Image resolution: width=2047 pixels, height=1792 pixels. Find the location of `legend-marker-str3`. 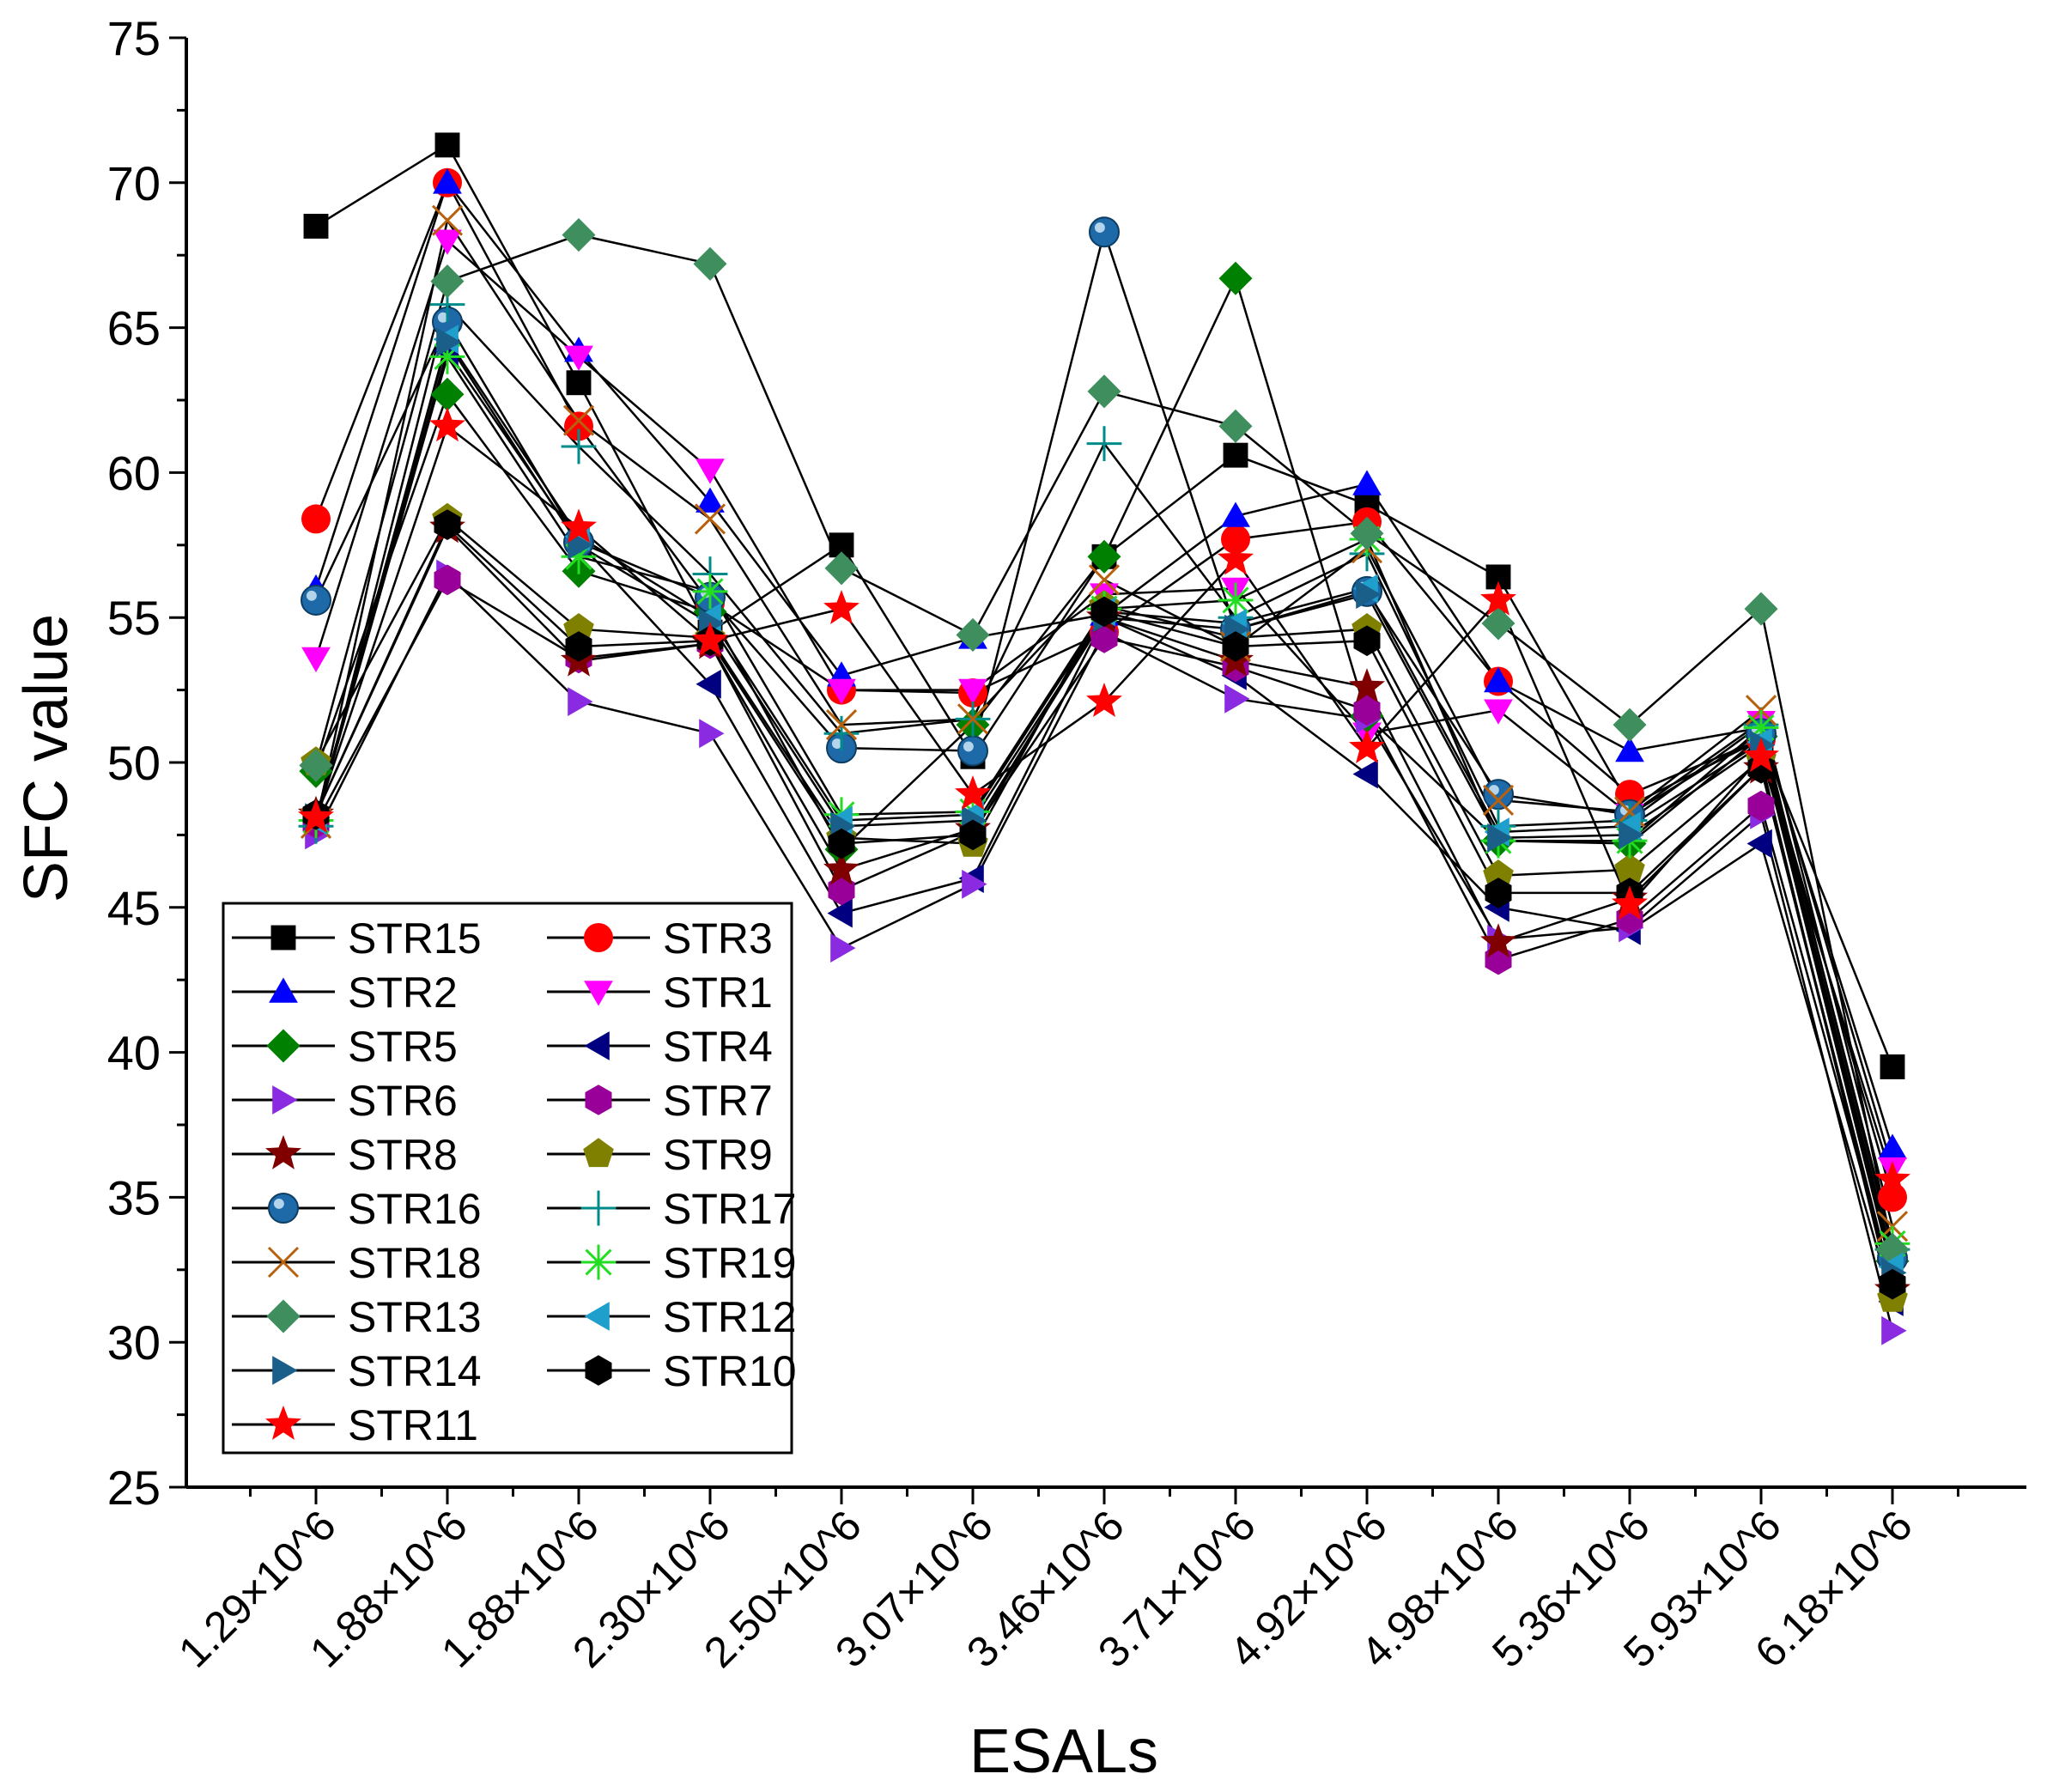

legend-marker-str3 is located at coordinates (598, 937).